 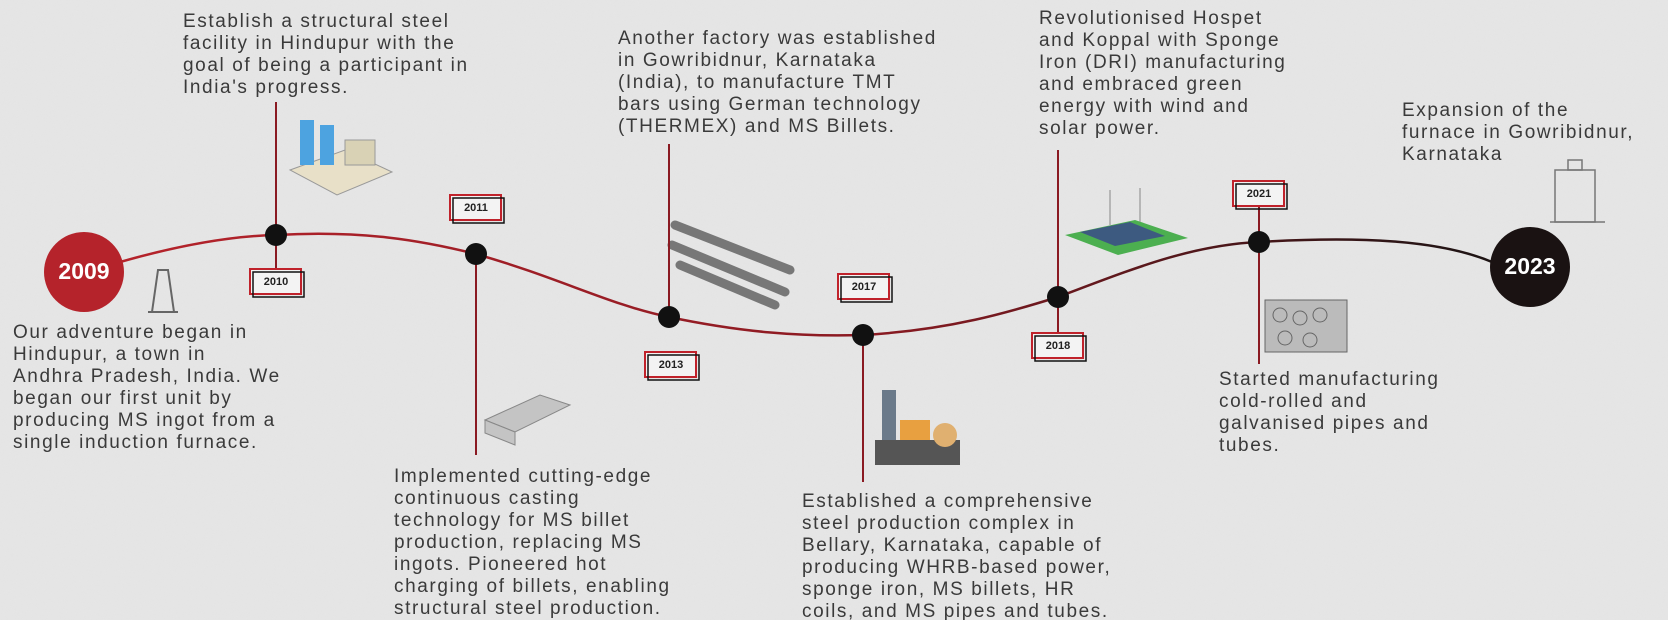 I want to click on description-line: Established a comprehensive, so click(x=947, y=501).